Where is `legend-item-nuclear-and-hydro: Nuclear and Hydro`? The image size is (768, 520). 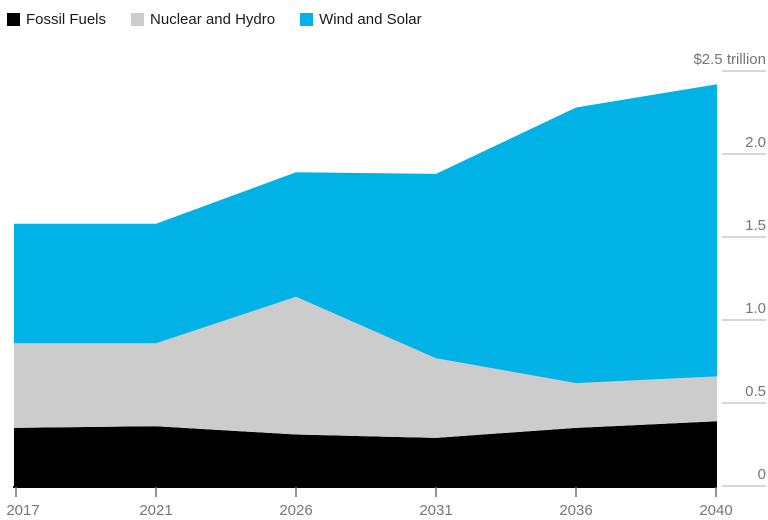 legend-item-nuclear-and-hydro: Nuclear and Hydro is located at coordinates (203, 19).